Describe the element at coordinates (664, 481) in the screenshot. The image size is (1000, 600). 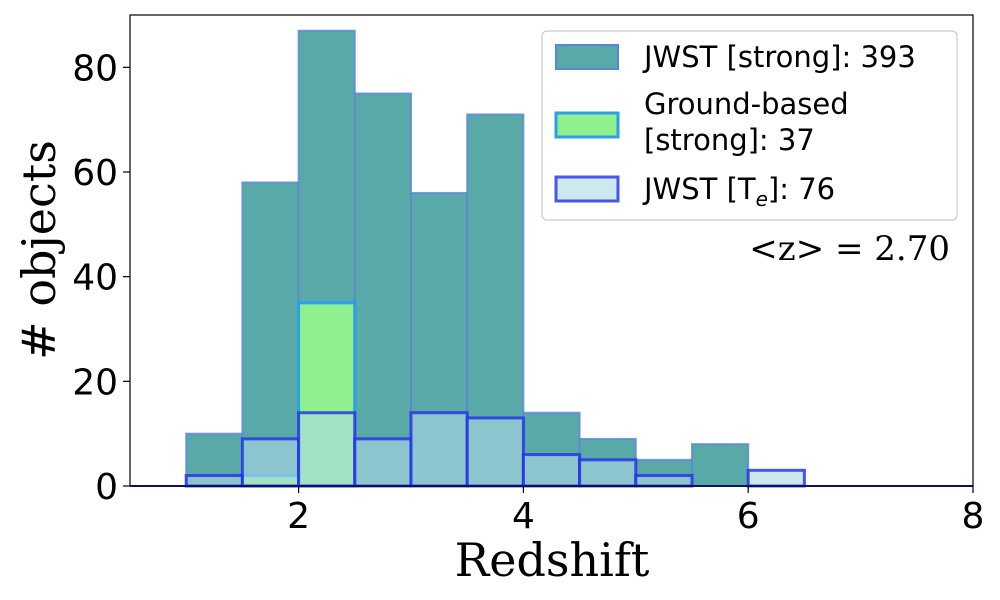
I see `bar-jwst-te-5-5.5` at that location.